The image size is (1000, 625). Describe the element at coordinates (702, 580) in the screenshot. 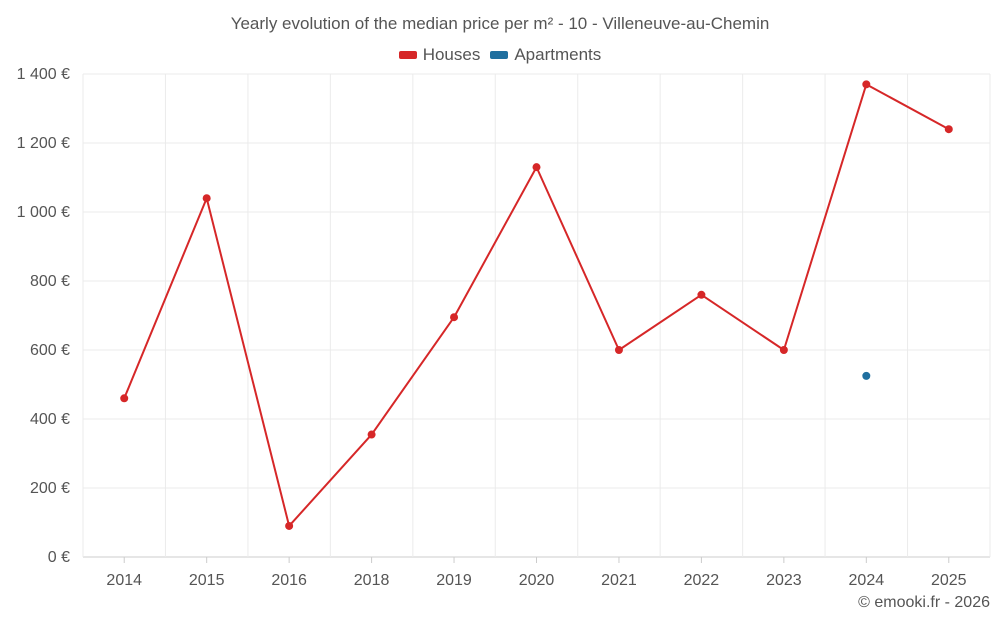

I see `x-tick-label: 2022` at that location.